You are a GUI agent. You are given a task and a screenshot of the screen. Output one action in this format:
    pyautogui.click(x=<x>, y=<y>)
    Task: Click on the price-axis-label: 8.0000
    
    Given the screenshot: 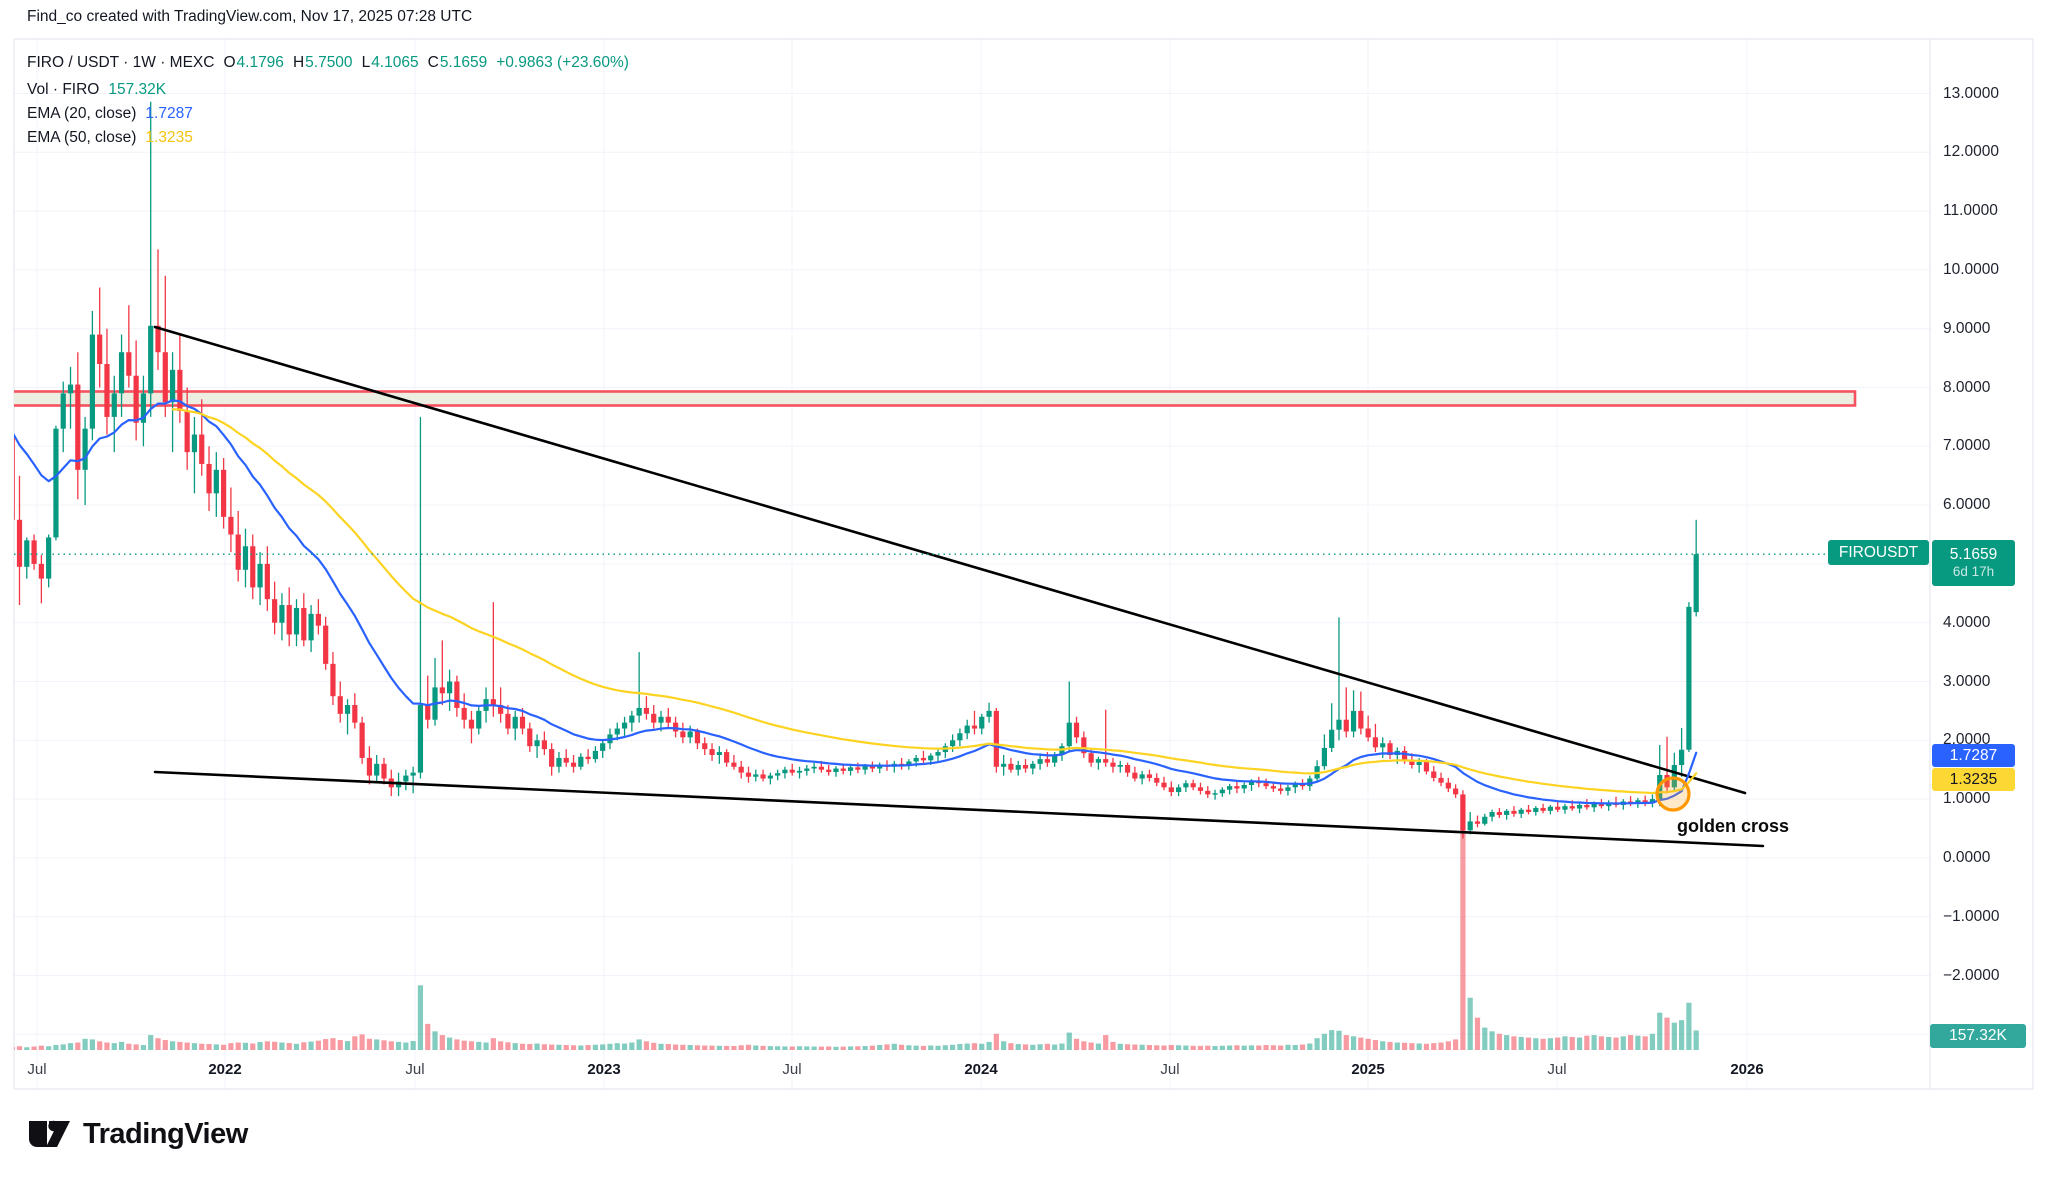 What is the action you would take?
    pyautogui.click(x=1967, y=387)
    